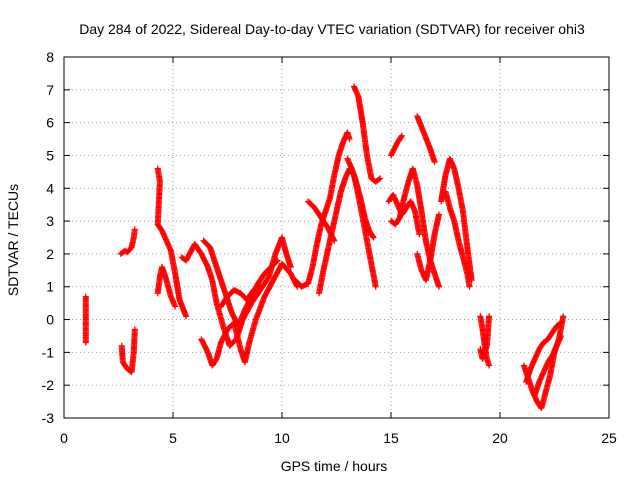 The width and height of the screenshot is (640, 480). Describe the element at coordinates (50, 287) in the screenshot. I see `y-tick-label: 1` at that location.